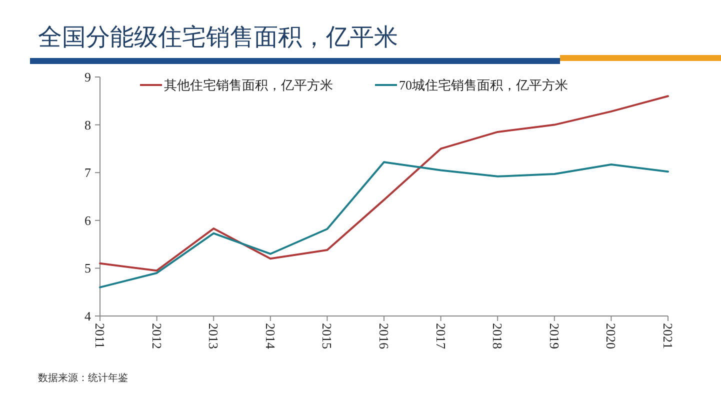 This screenshot has width=721, height=400. I want to click on x-tick-label: 2019, so click(554, 336).